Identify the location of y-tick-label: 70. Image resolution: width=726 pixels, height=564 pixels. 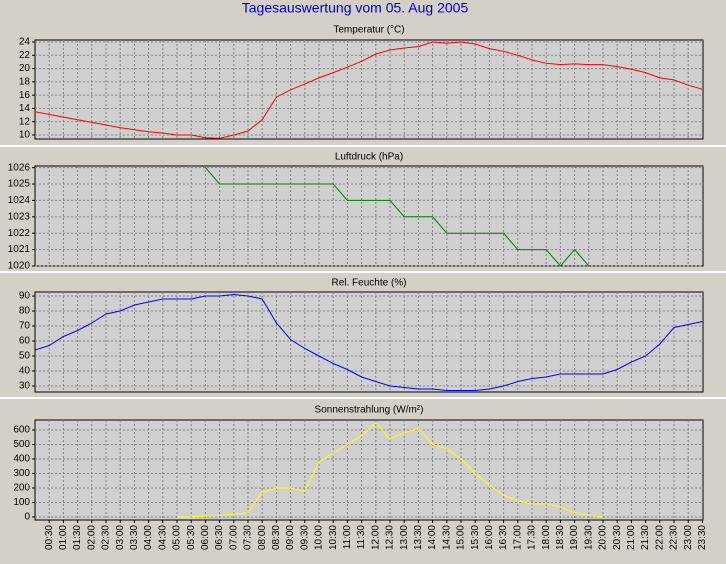
(25, 326).